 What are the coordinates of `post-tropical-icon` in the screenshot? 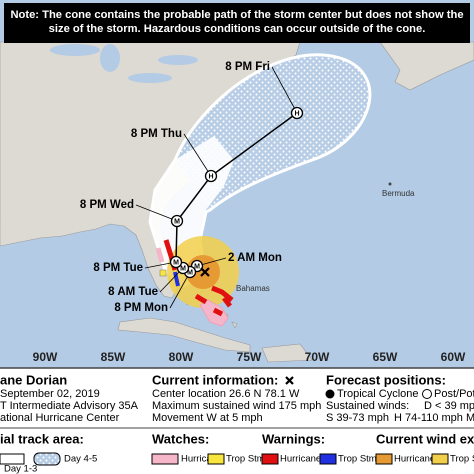 It's located at (427, 394).